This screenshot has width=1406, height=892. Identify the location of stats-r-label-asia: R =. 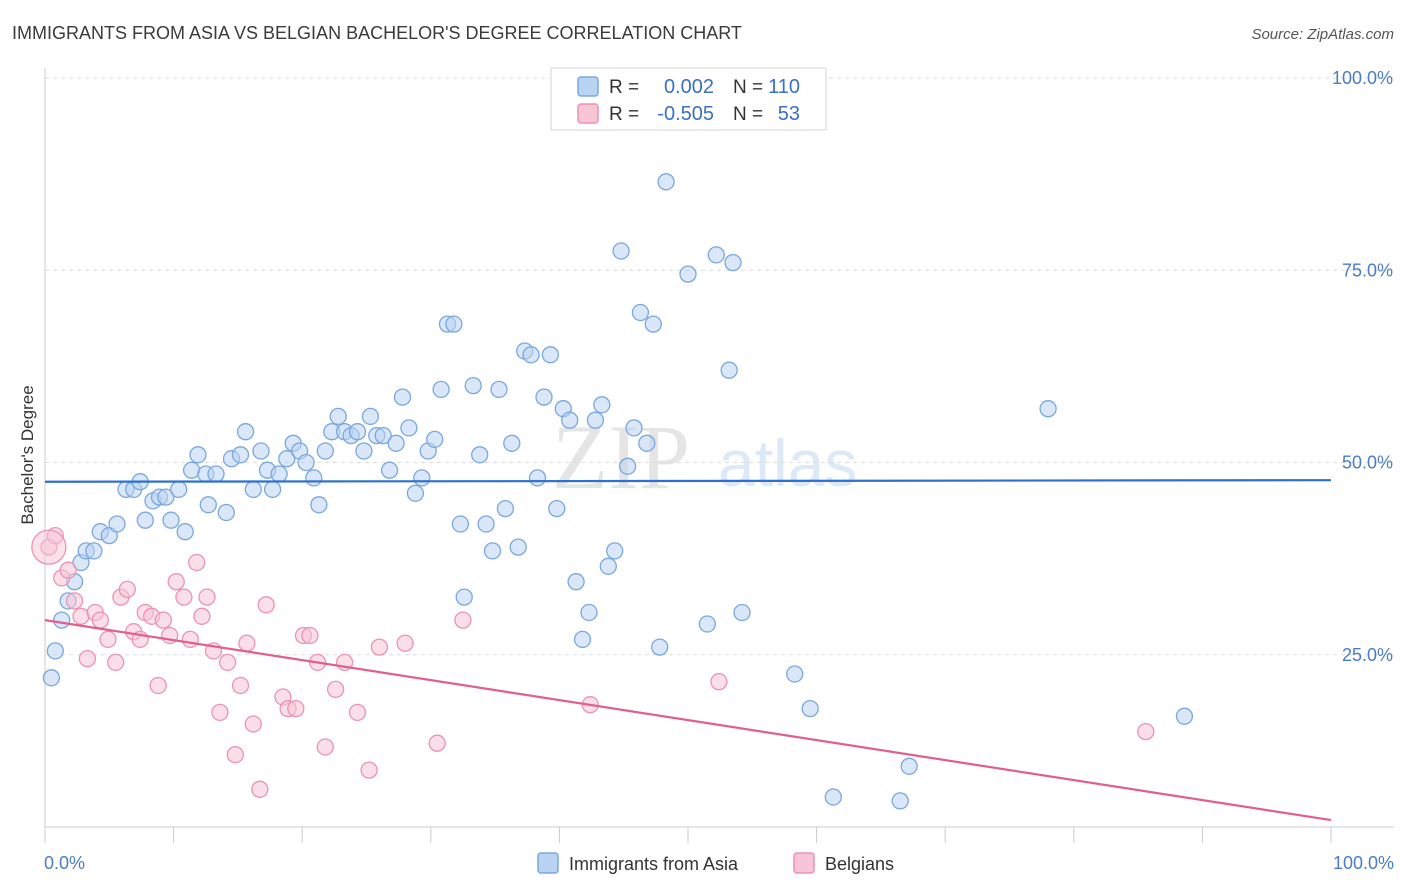
(624, 87).